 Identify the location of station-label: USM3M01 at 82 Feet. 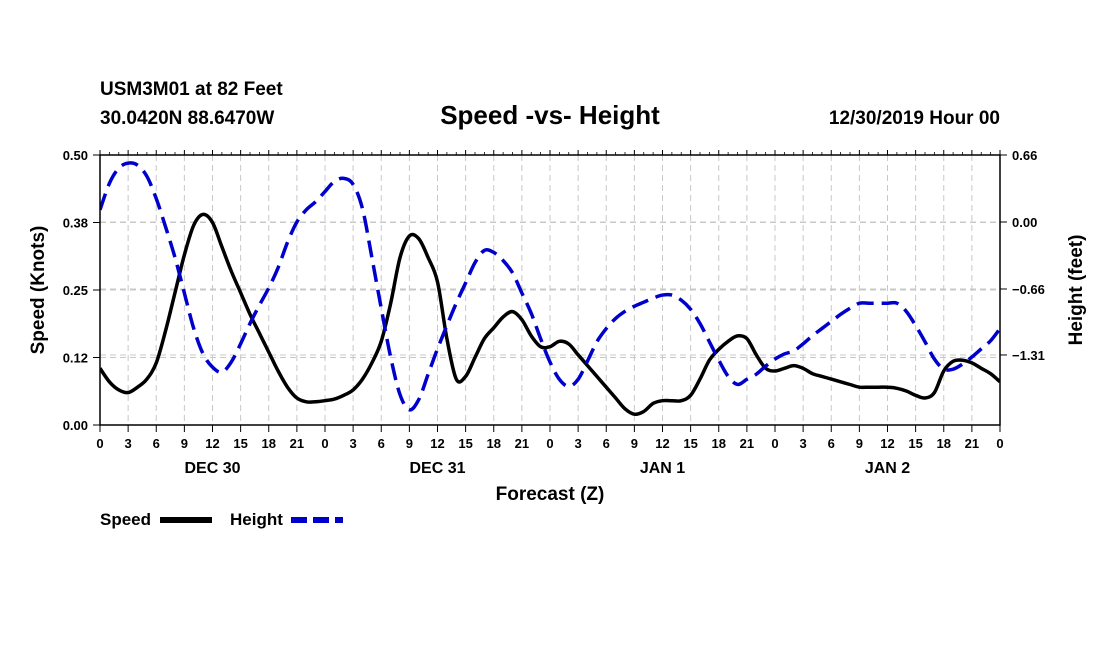
(191, 89).